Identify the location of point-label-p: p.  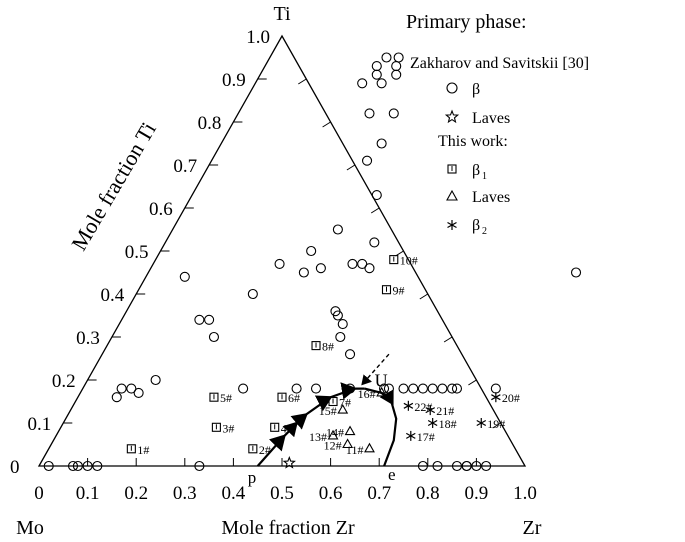
(252, 477).